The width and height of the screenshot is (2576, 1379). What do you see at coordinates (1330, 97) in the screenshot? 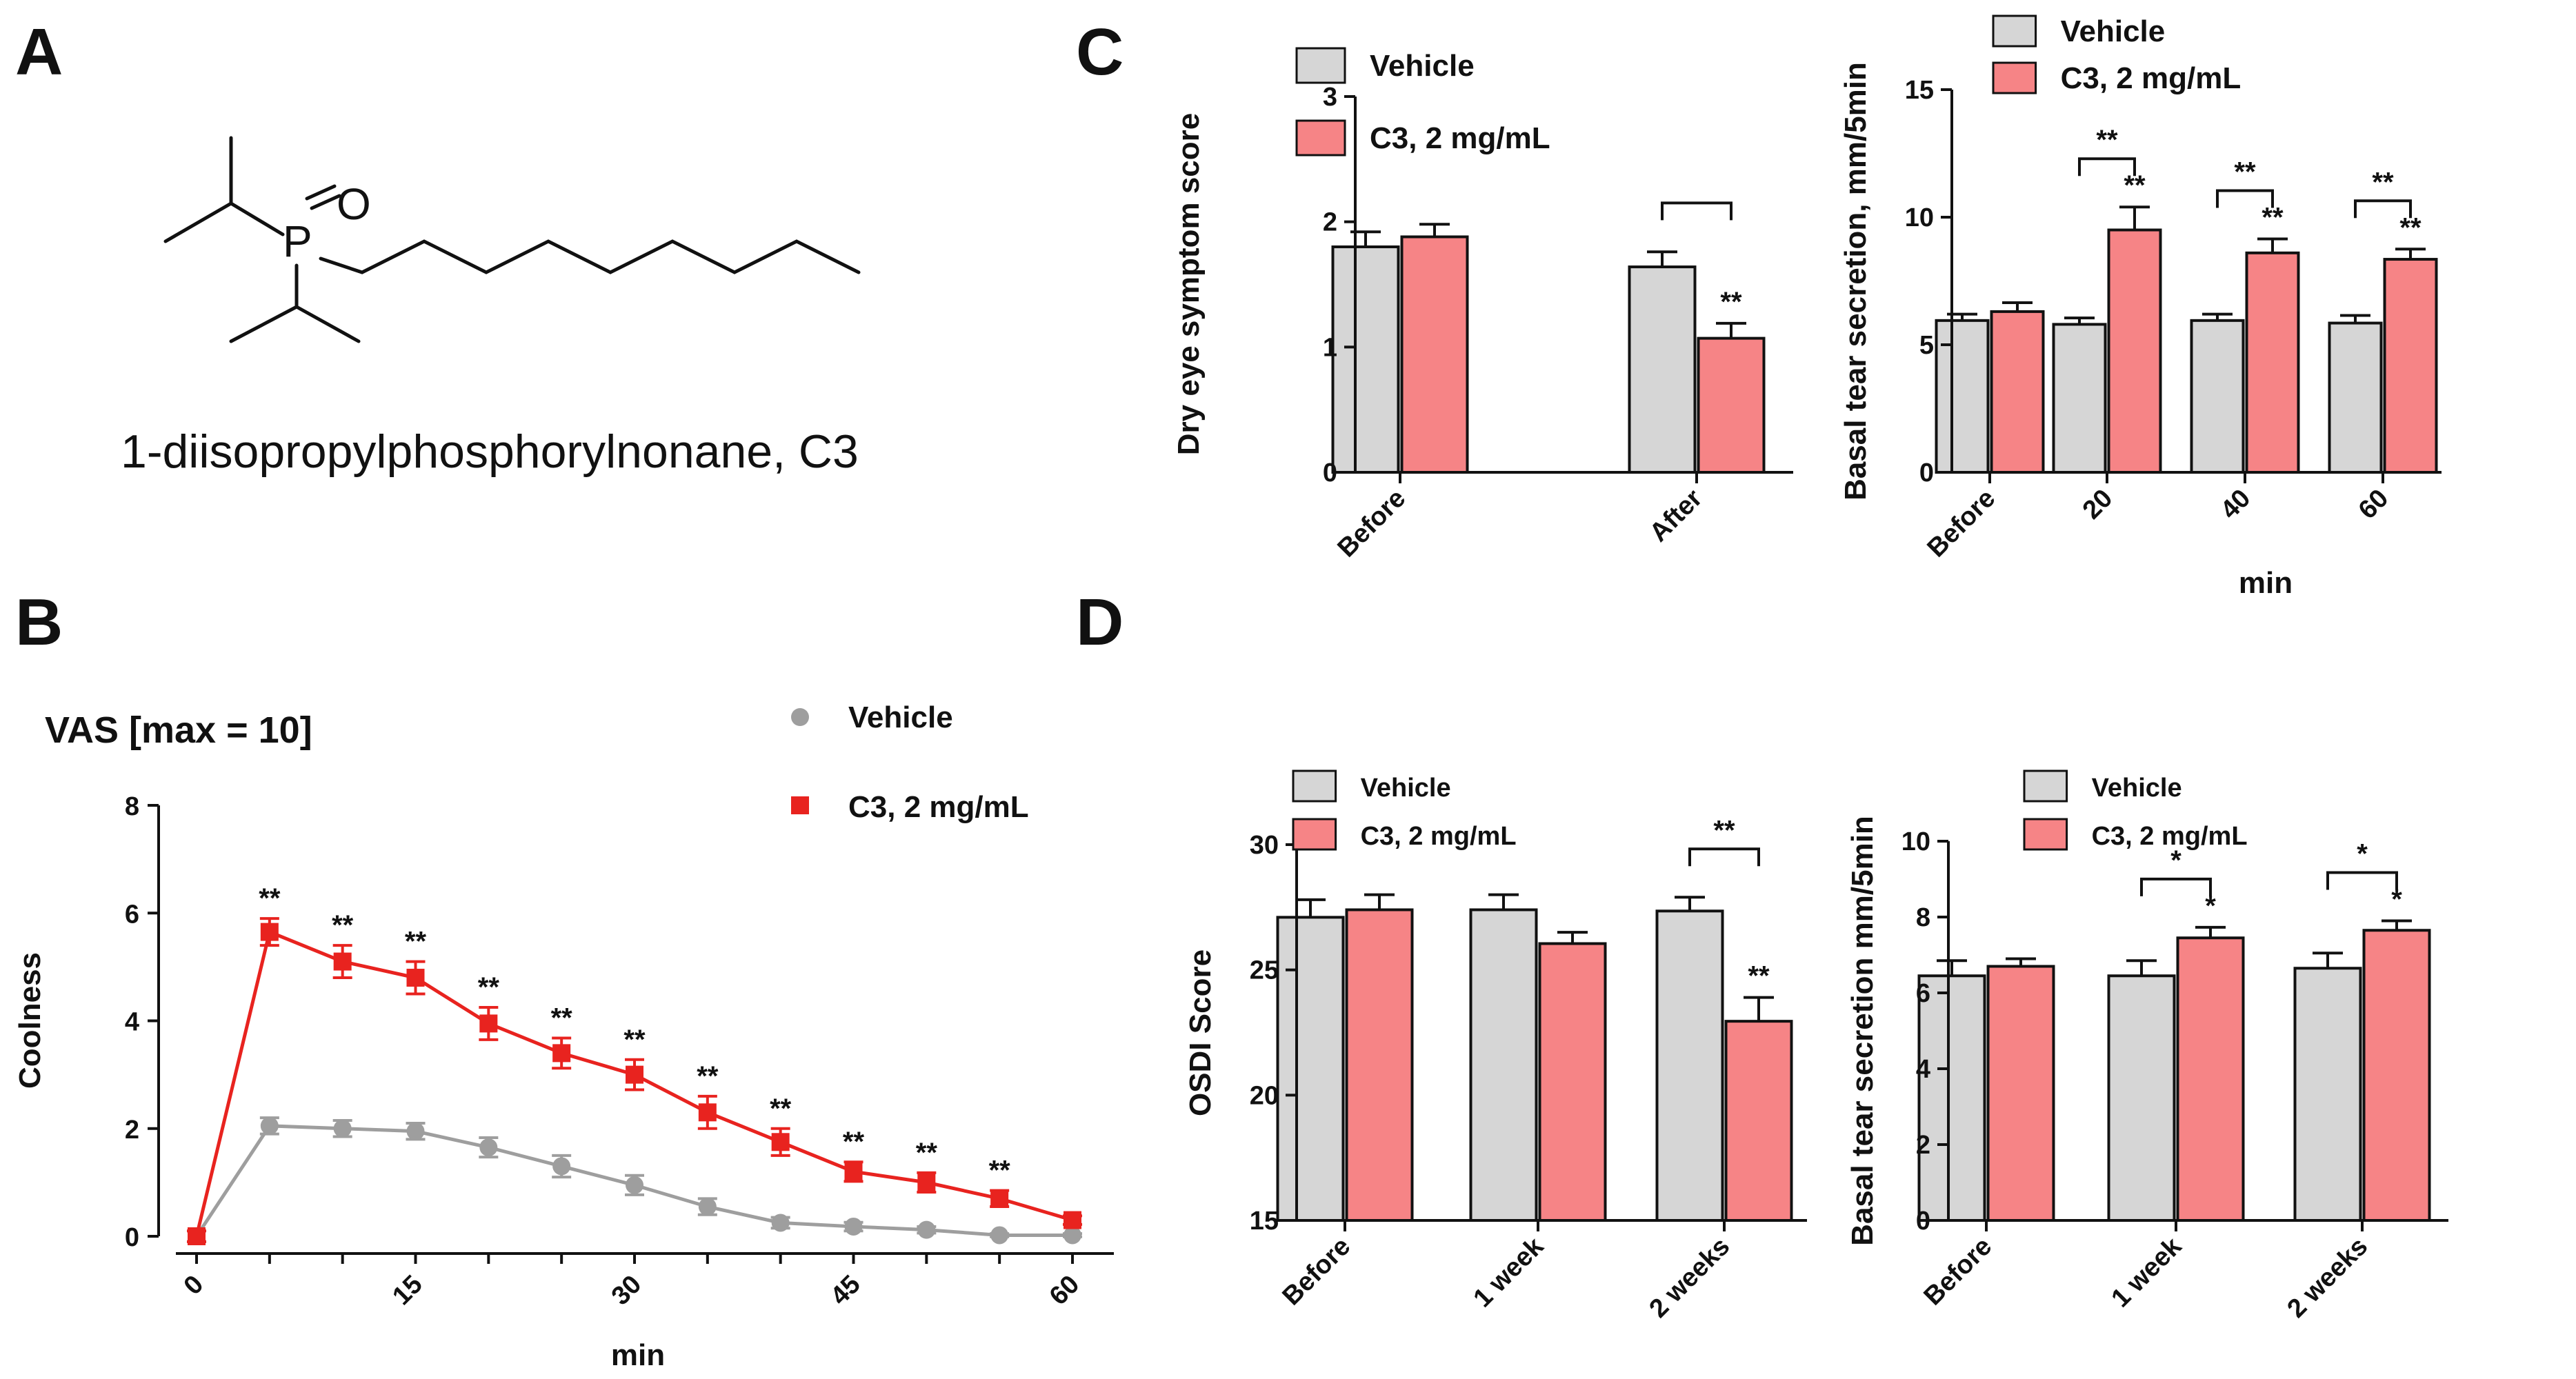
I see `y-tick-label: 3` at bounding box center [1330, 97].